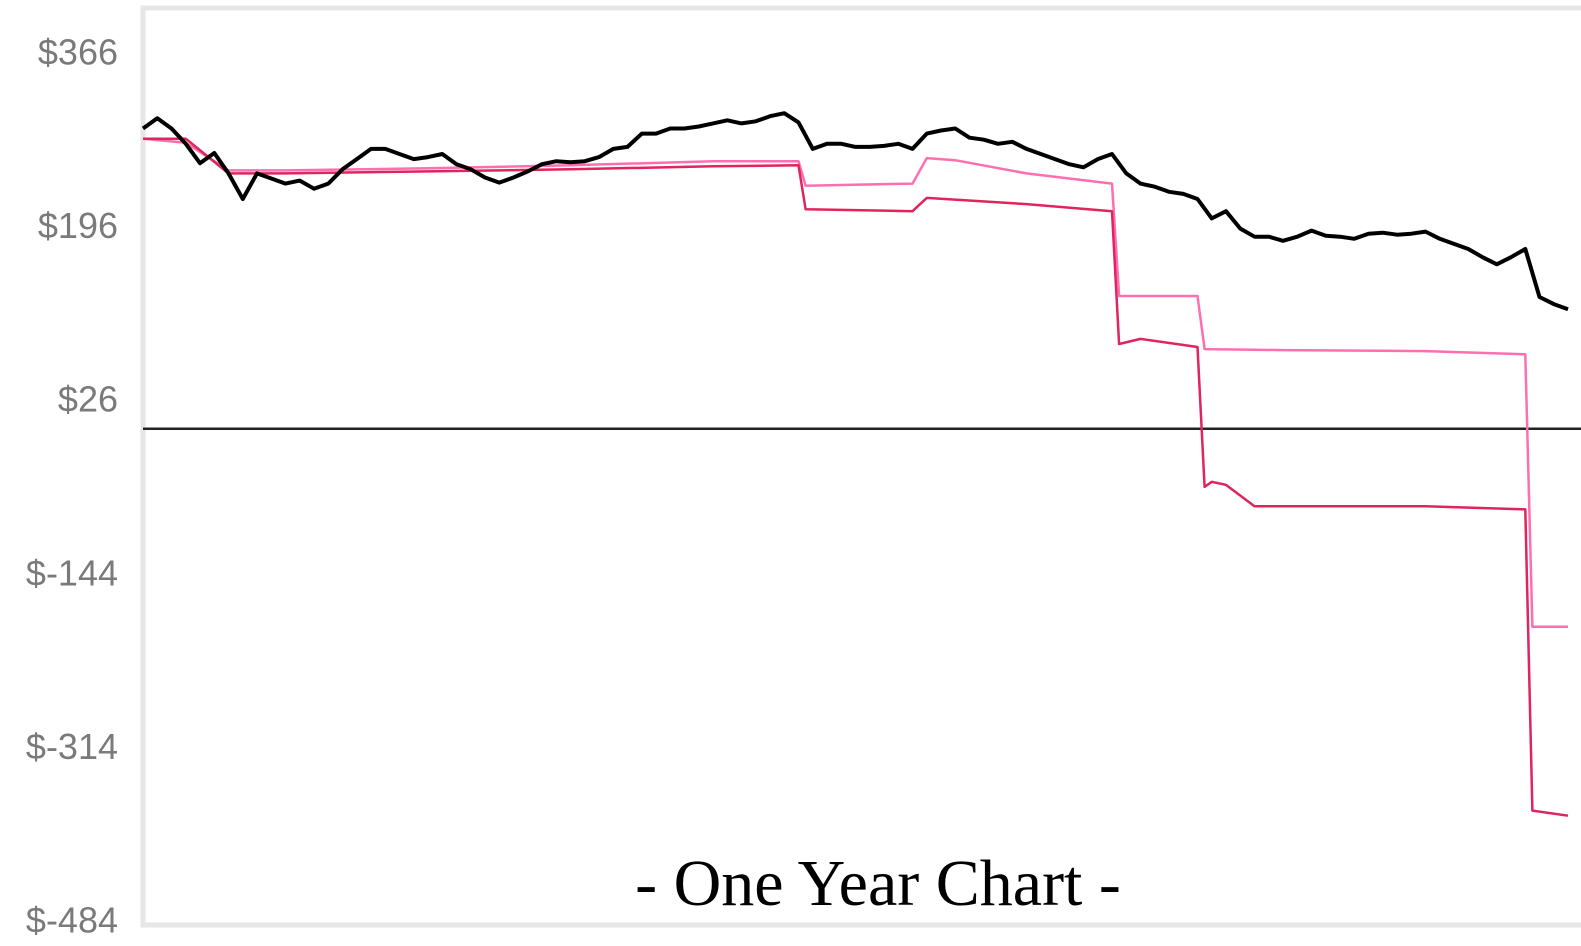  Describe the element at coordinates (878, 883) in the screenshot. I see `chart-title: - One Year Chart -` at that location.